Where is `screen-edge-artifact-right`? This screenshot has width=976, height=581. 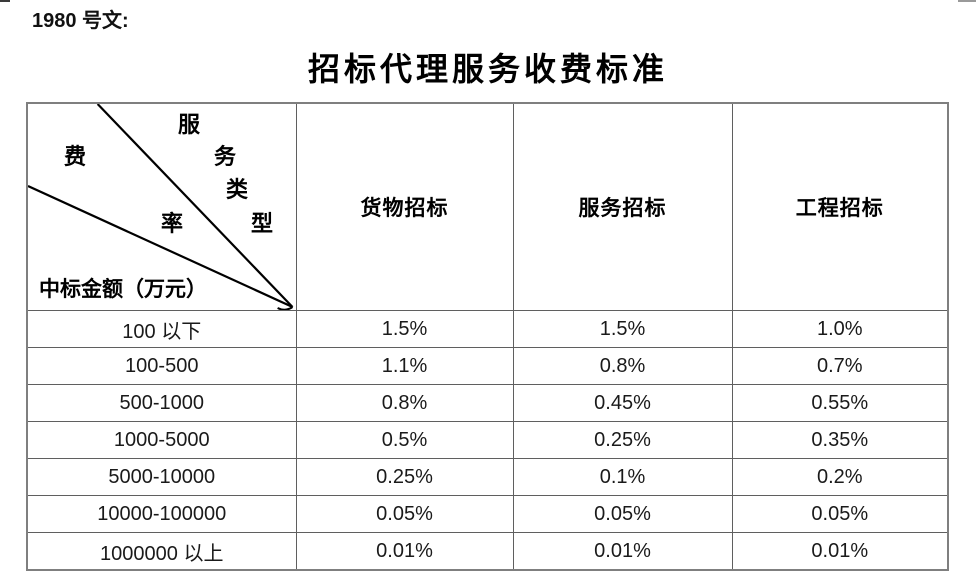
screen-edge-artifact-right is located at coordinates (967, 1).